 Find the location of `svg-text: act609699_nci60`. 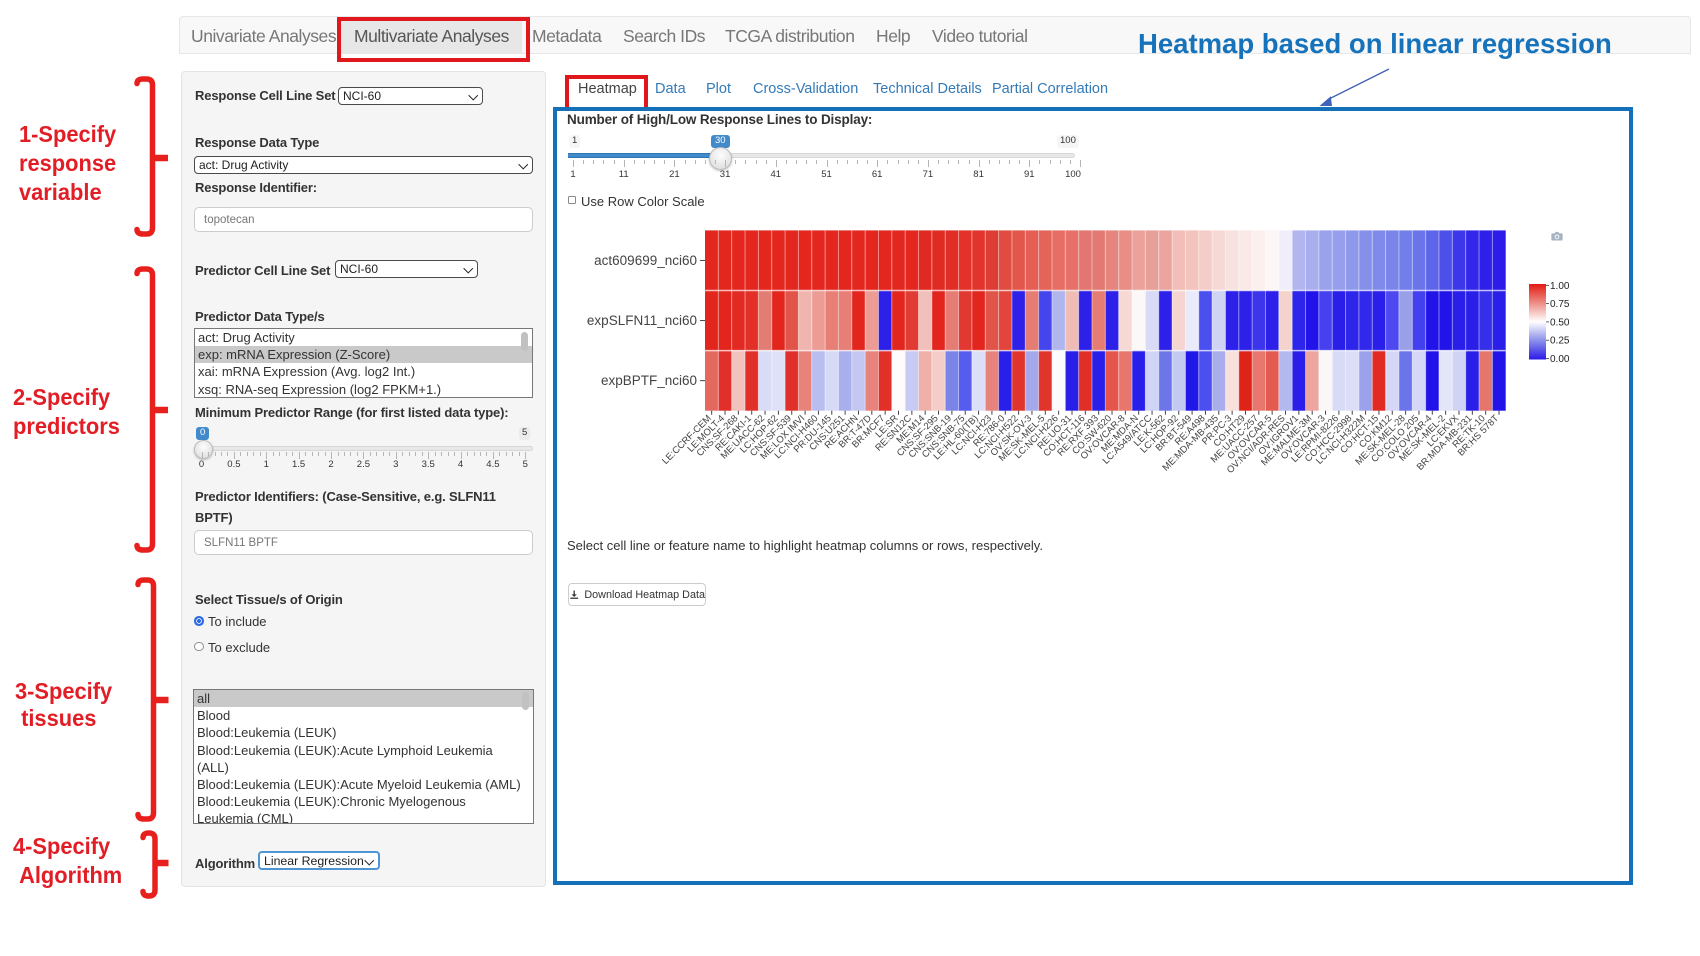

svg-text: act609699_nci60 is located at coordinates (645, 260).